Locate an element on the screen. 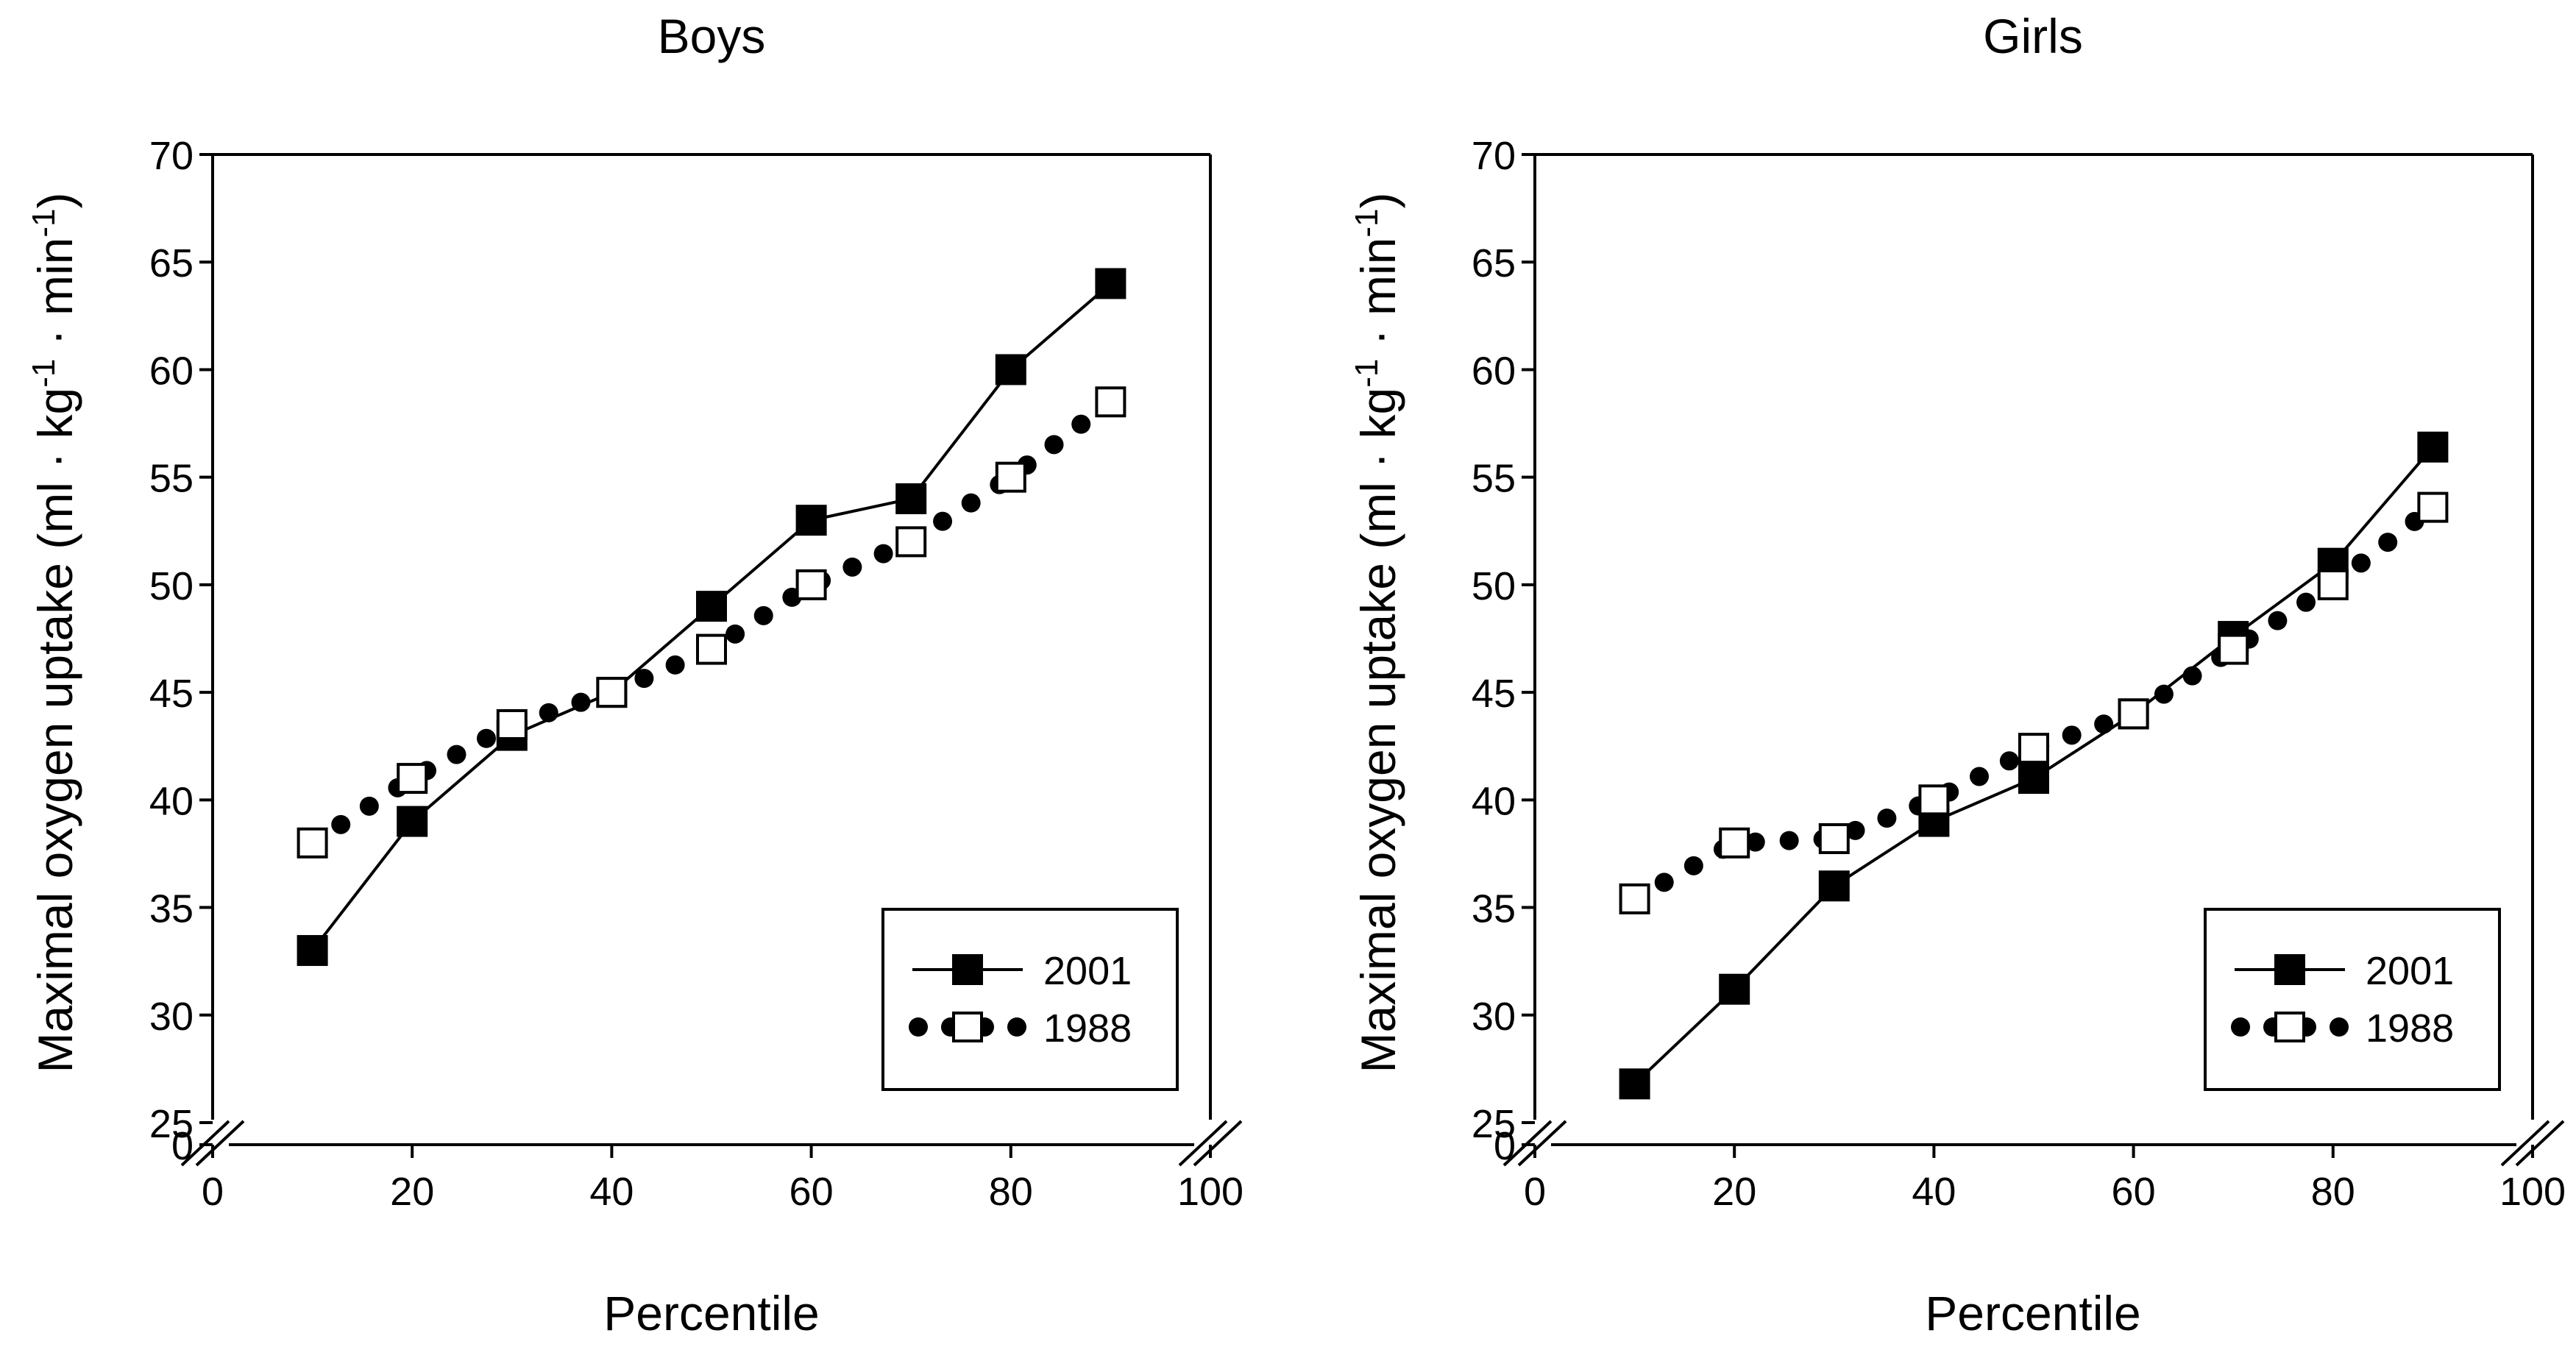 This screenshot has width=2576, height=1347. chart-title: Girls is located at coordinates (2033, 36).